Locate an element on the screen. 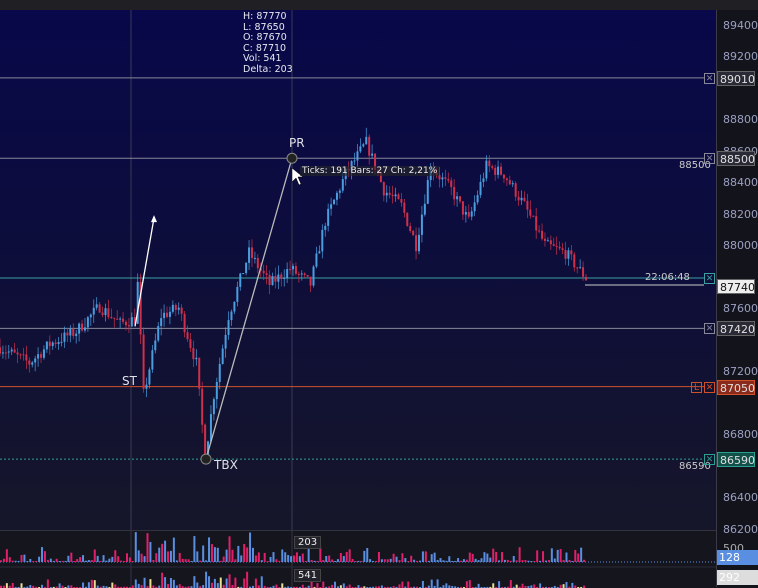  st-label: ST is located at coordinates (129, 381).